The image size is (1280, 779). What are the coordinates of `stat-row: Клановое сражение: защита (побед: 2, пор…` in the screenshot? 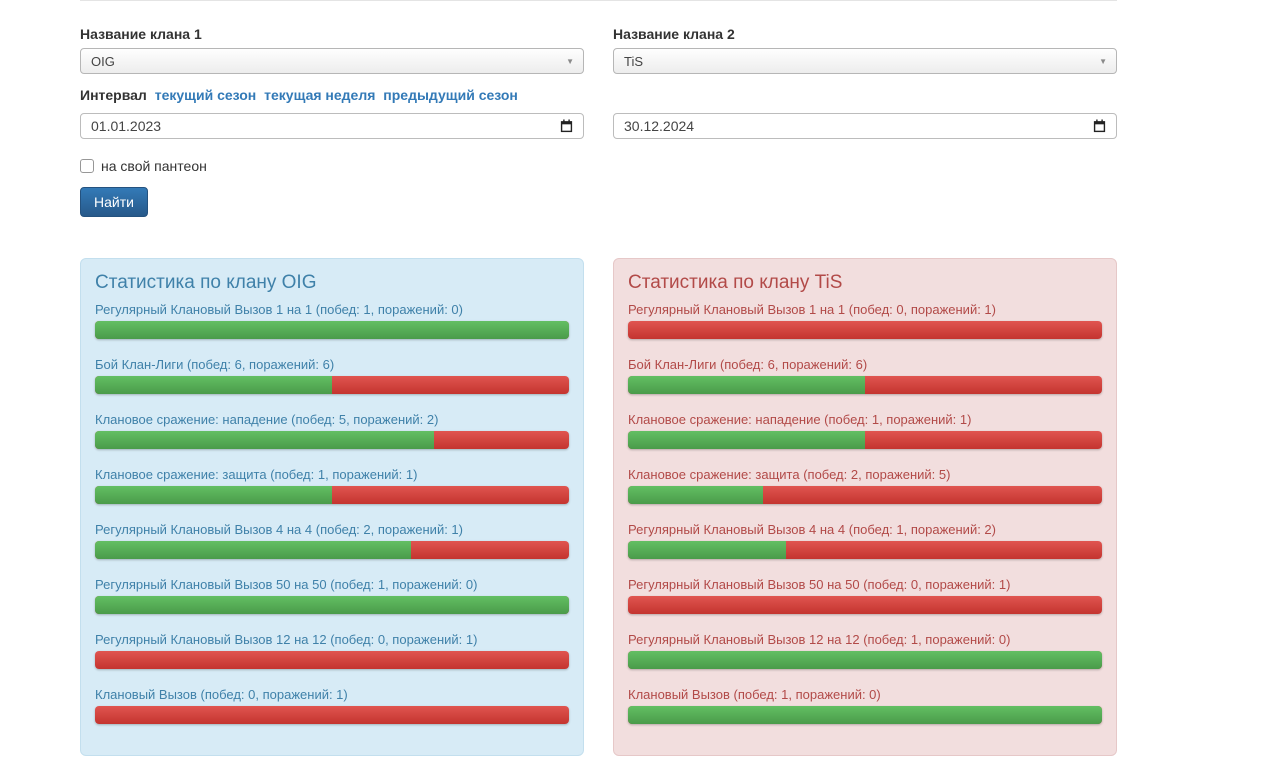 It's located at (865, 485).